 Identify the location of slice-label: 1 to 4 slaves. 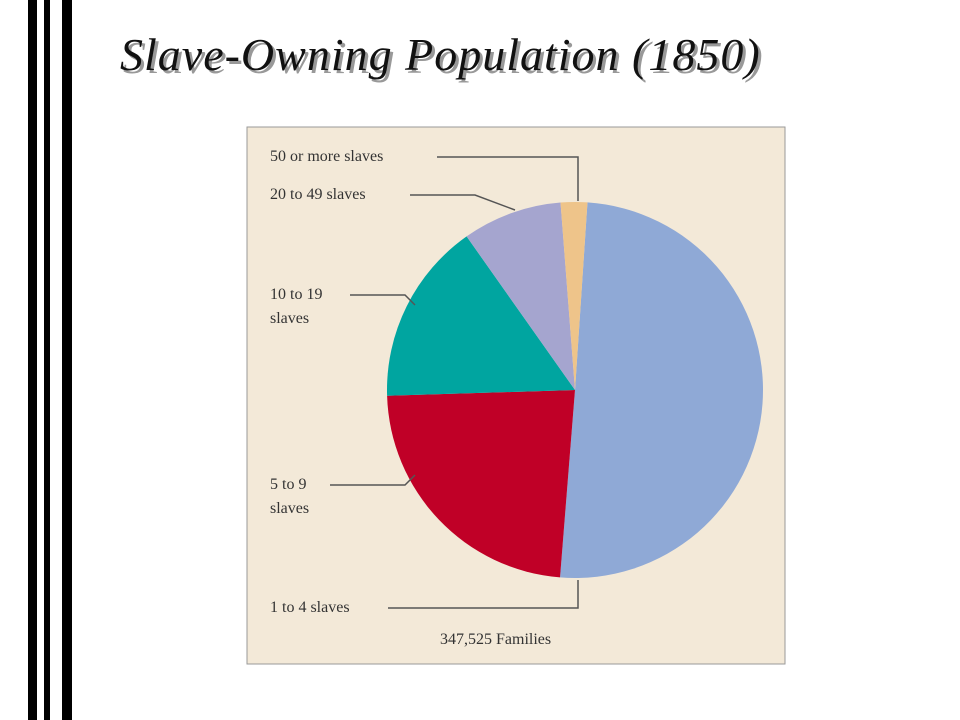
(310, 607).